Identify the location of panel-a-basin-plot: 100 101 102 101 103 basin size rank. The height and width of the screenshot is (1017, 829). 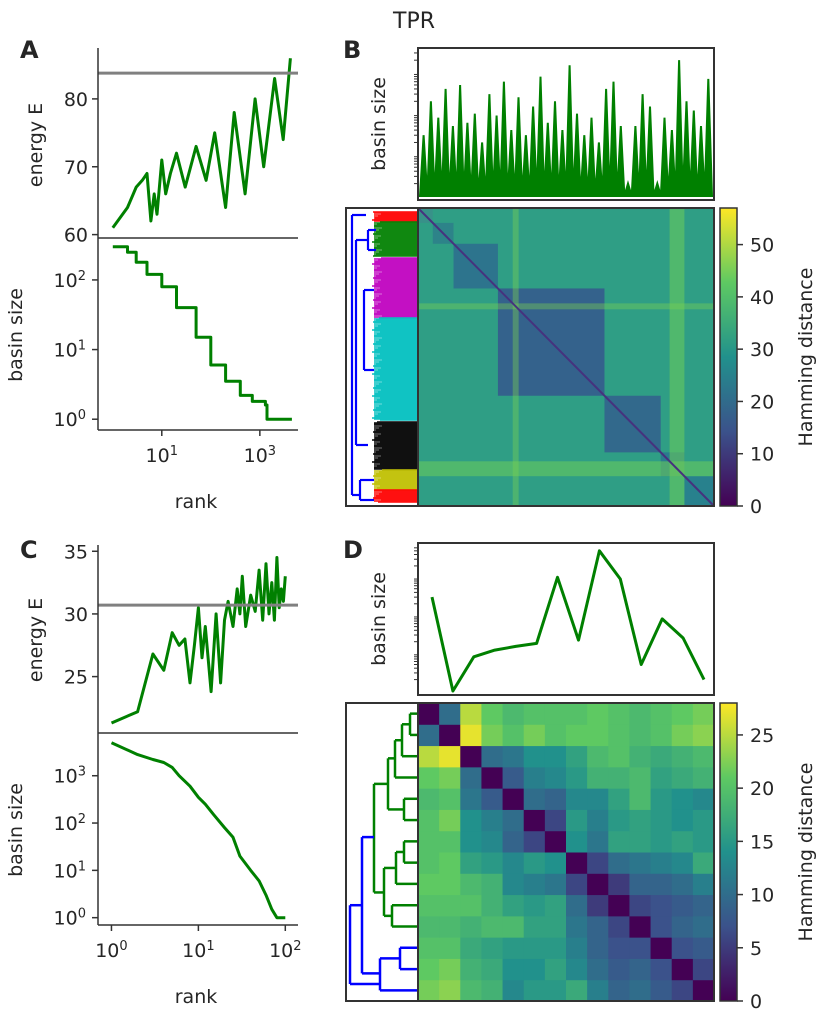
(151, 375).